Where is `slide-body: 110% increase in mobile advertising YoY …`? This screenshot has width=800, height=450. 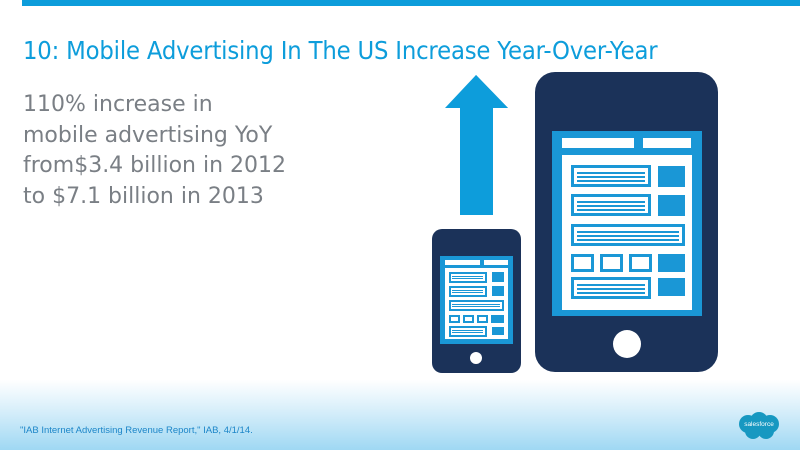
slide-body: 110% increase in mobile advertising YoY … is located at coordinates (183, 151).